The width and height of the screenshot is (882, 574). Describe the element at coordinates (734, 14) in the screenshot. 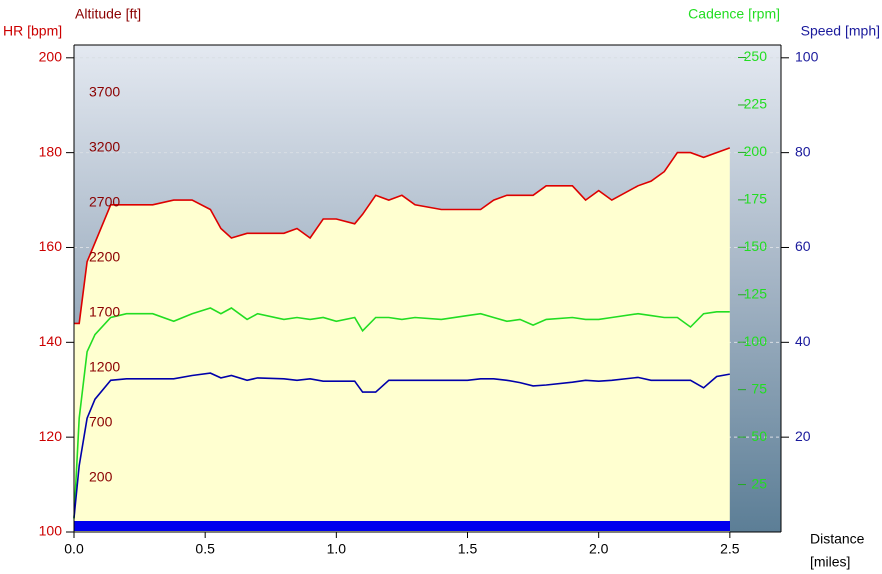

I see `axis-title: Cadence [rpm]` at that location.